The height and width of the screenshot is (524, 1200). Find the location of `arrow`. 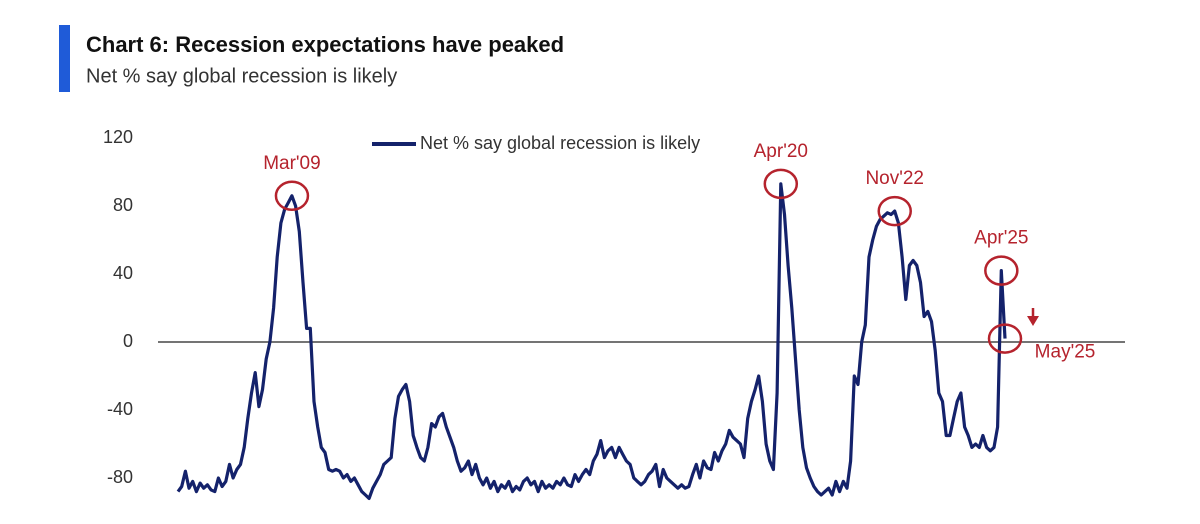

arrow is located at coordinates (1033, 317).